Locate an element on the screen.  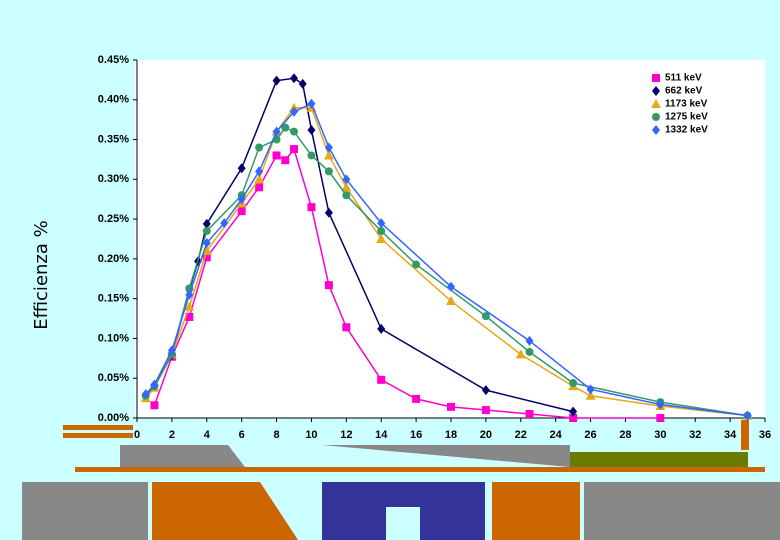
x-tick-label: 30 is located at coordinates (660, 435).